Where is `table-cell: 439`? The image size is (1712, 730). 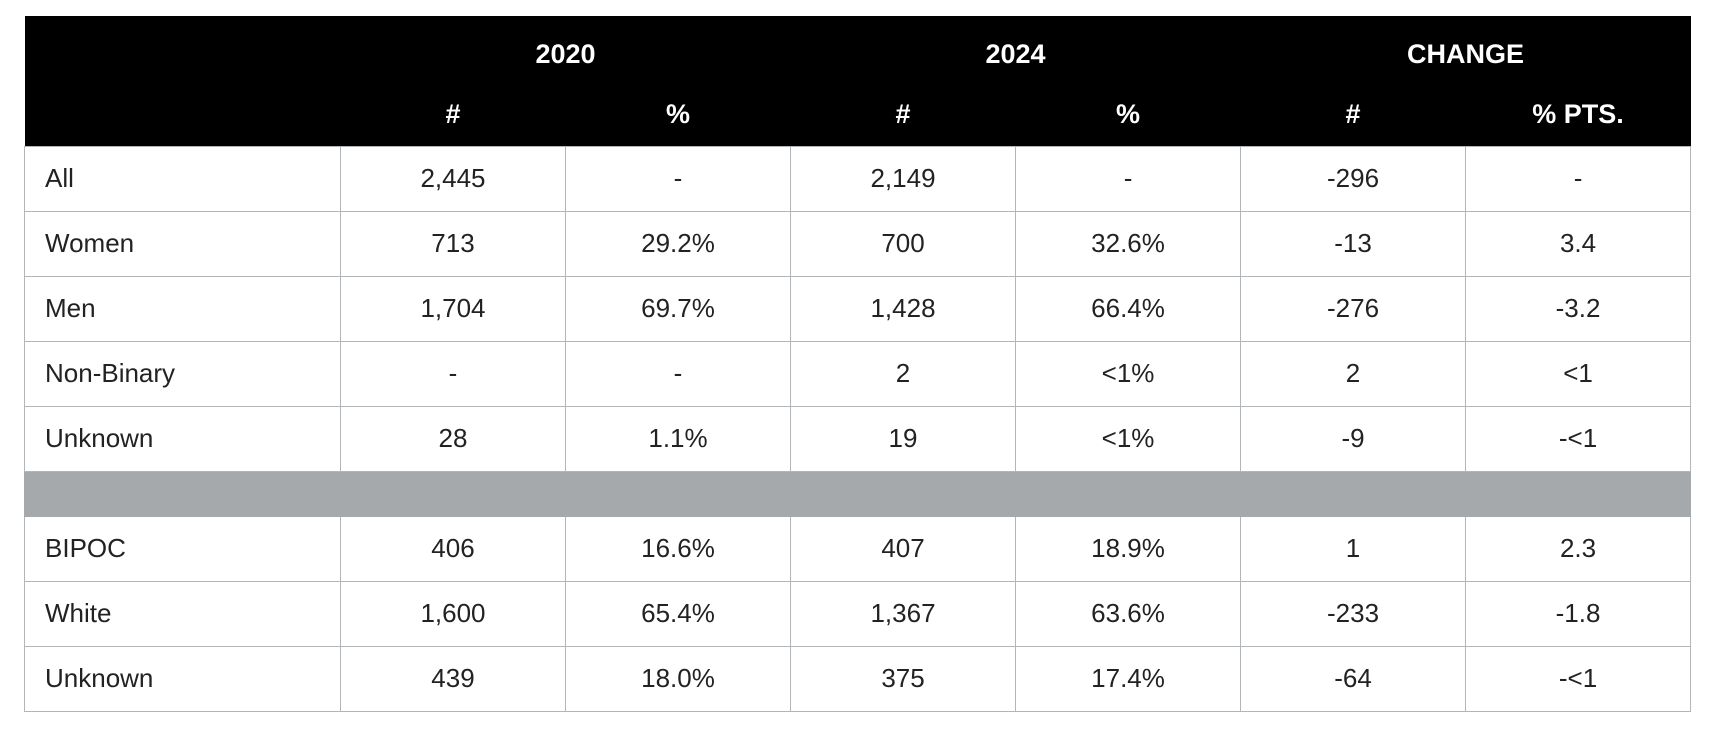 table-cell: 439 is located at coordinates (453, 678).